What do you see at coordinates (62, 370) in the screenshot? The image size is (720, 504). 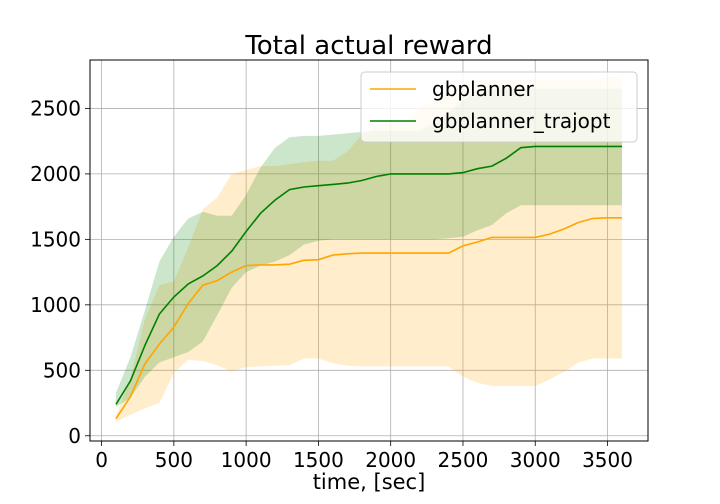 I see `y-tick-label: 500` at bounding box center [62, 370].